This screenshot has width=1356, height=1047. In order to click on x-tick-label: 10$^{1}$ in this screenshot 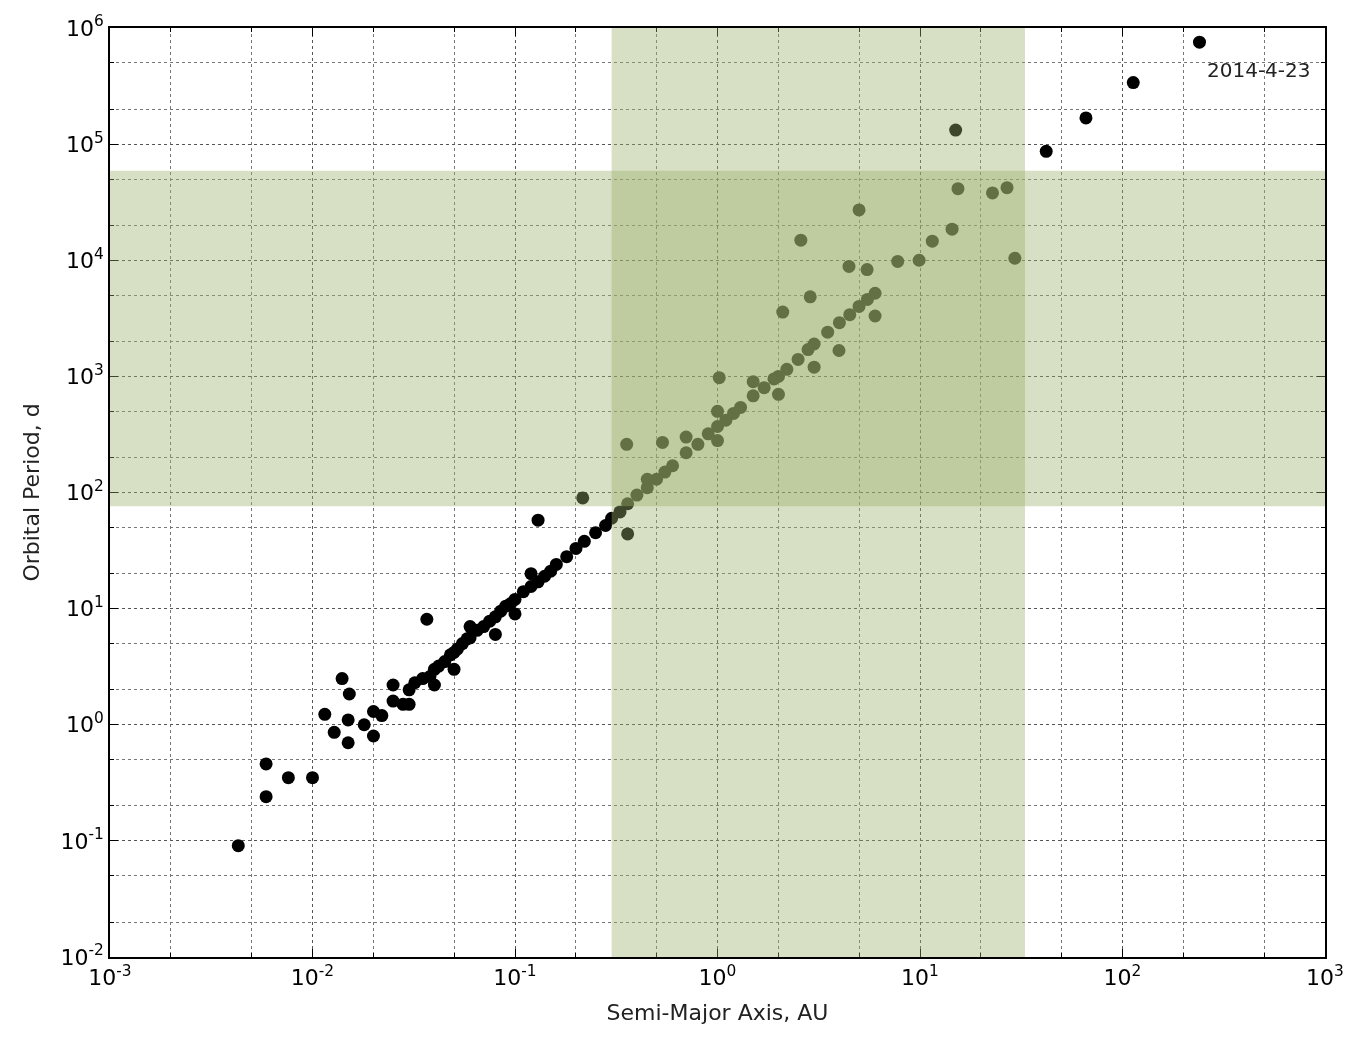, I will do `click(920, 976)`.